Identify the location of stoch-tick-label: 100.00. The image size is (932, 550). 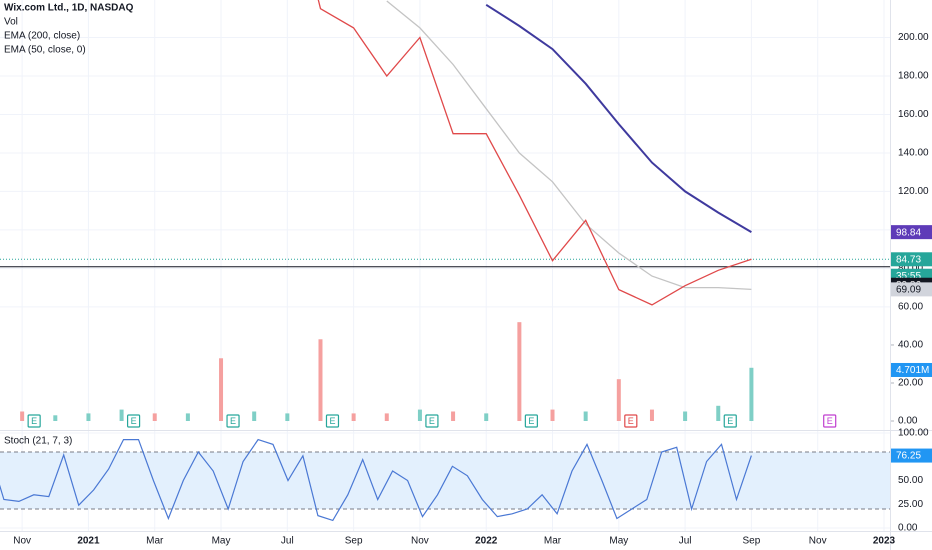
(913, 433).